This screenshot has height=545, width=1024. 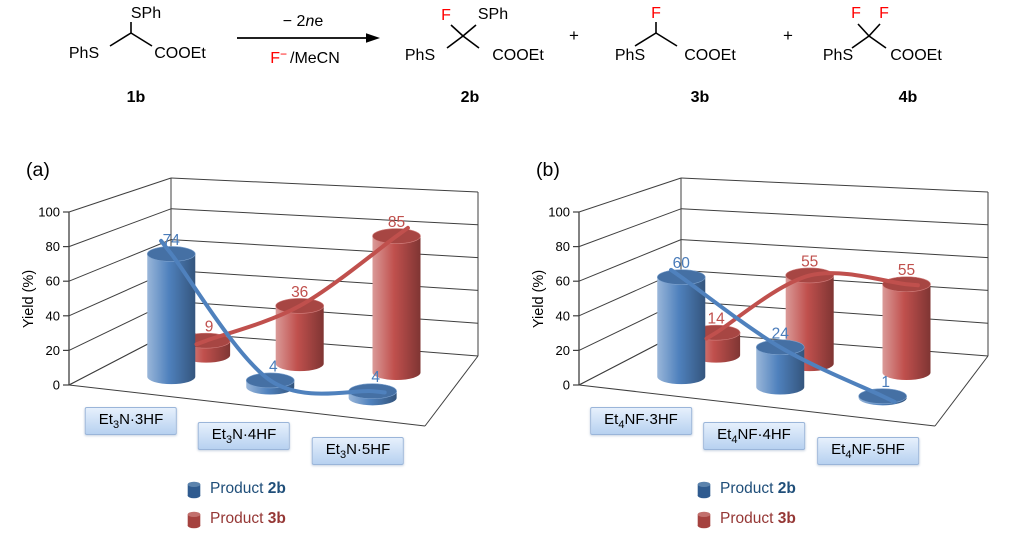 I want to click on y-tick-label: 40, so click(x=53, y=315).